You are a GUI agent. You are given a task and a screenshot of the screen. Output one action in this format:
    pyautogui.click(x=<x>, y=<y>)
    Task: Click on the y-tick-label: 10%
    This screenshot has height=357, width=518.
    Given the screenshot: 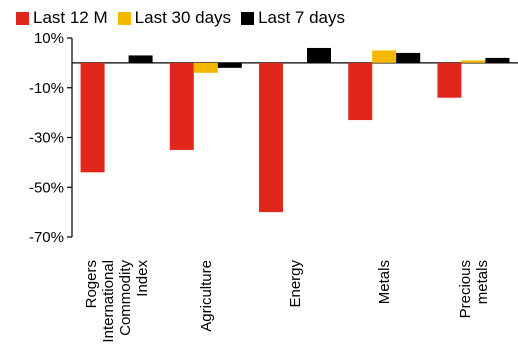 What is the action you would take?
    pyautogui.click(x=49, y=38)
    